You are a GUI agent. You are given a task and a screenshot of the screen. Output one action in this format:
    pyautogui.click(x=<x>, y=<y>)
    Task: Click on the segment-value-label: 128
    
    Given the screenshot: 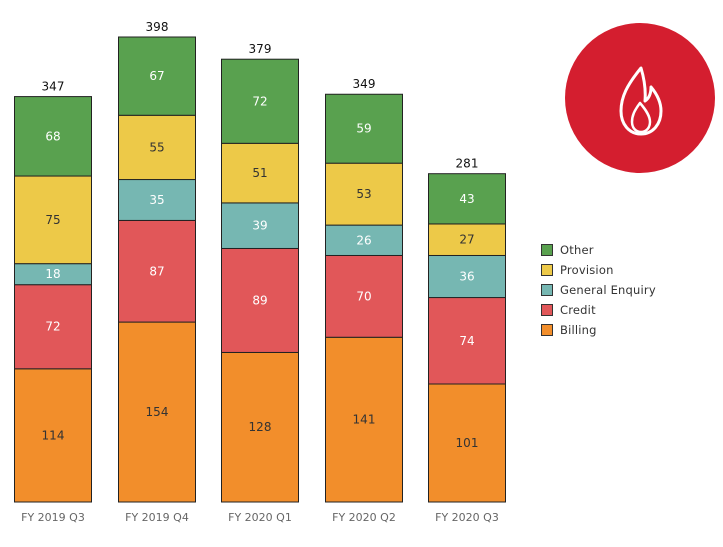 What is the action you would take?
    pyautogui.click(x=260, y=427)
    